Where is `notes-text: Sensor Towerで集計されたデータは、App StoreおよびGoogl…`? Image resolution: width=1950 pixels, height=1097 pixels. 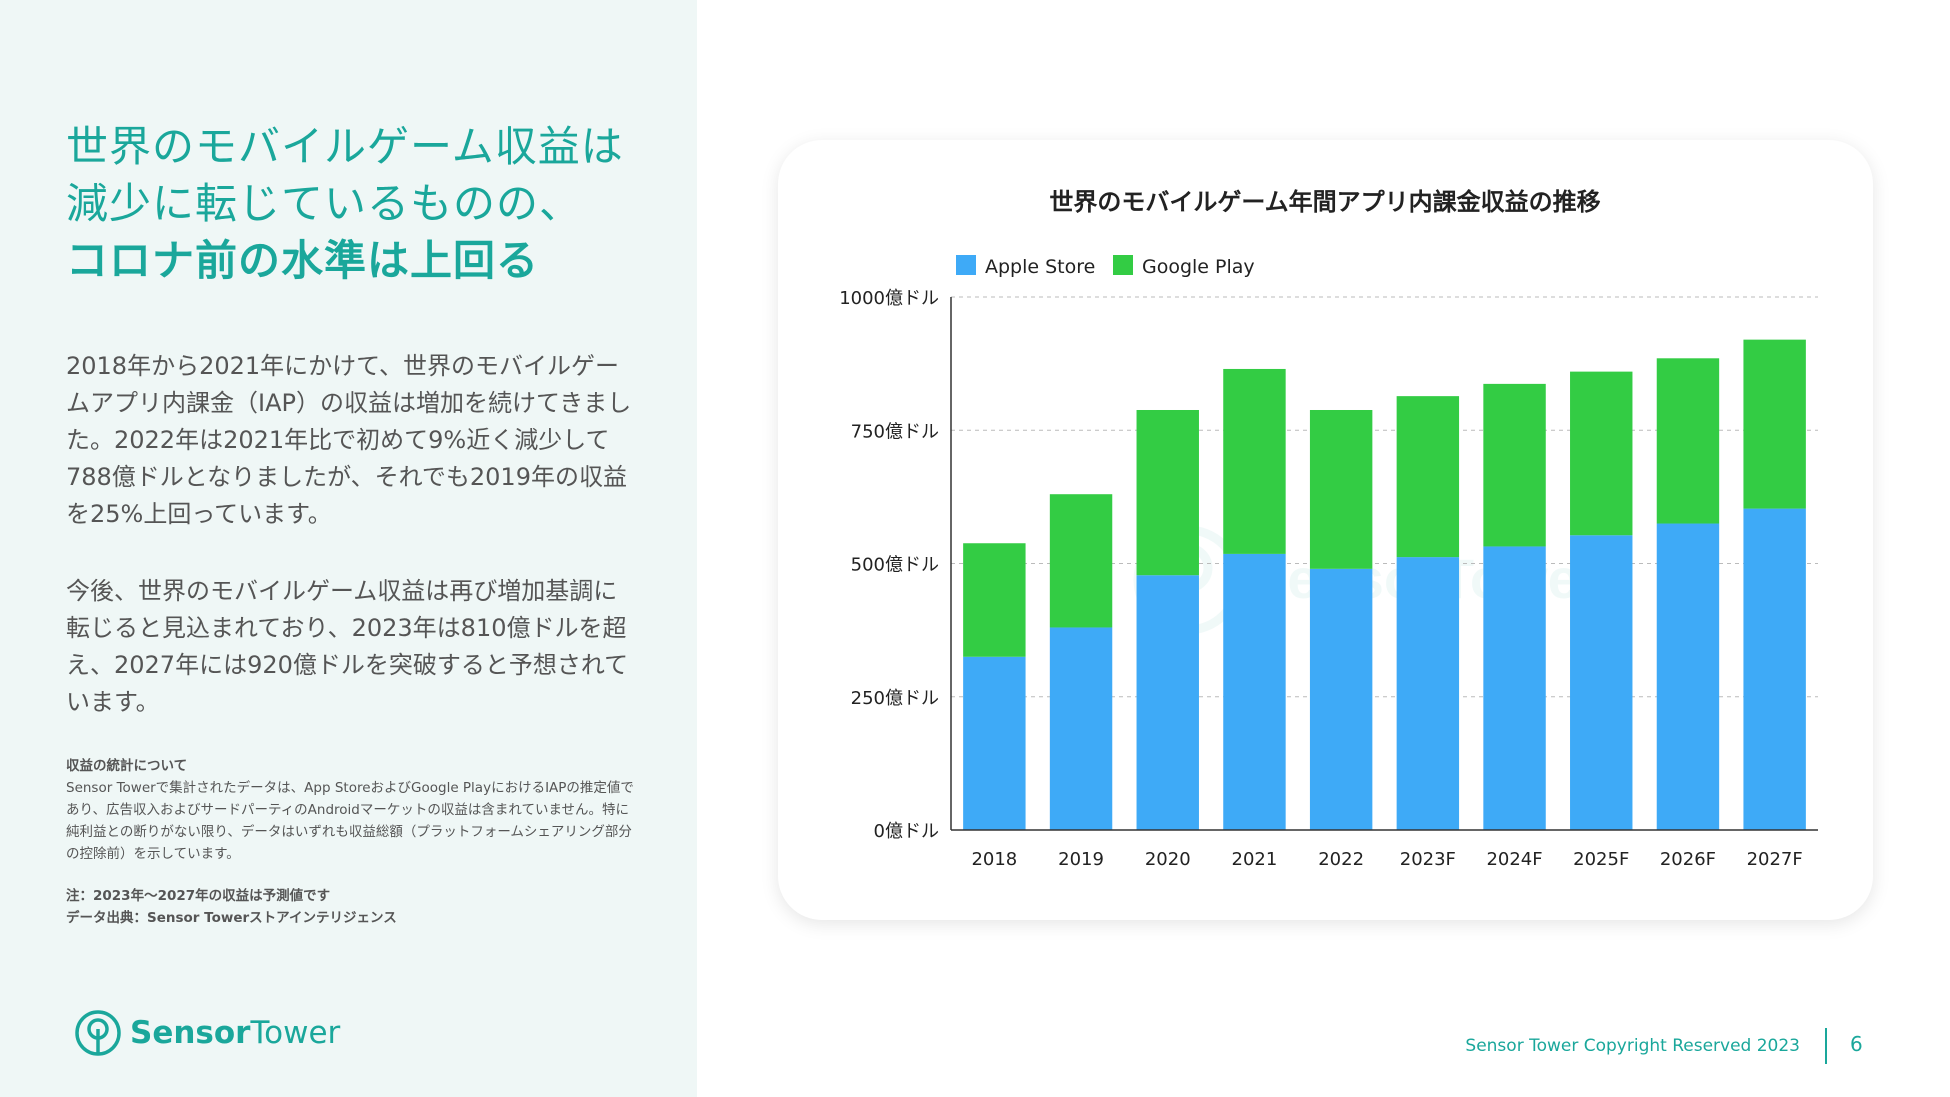 notes-text: Sensor Towerで集計されたデータは、App StoreおよびGoogl… is located at coordinates (350, 821).